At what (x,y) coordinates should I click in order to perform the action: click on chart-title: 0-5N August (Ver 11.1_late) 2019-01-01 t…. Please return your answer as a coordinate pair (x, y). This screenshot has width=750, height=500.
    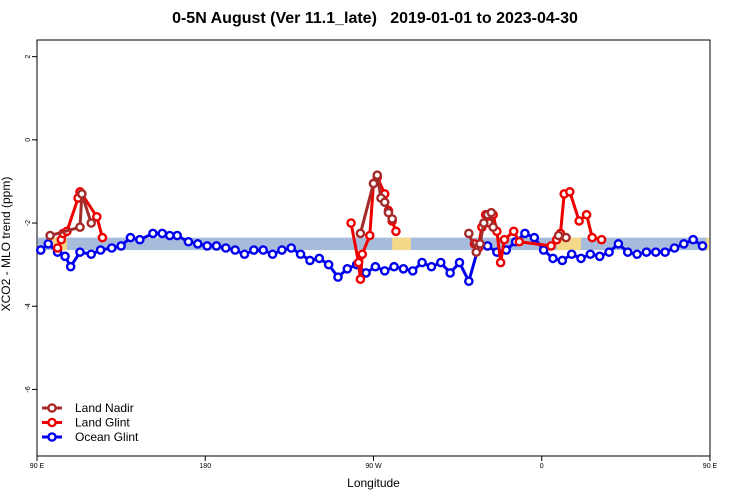
    Looking at the image, I should click on (375, 18).